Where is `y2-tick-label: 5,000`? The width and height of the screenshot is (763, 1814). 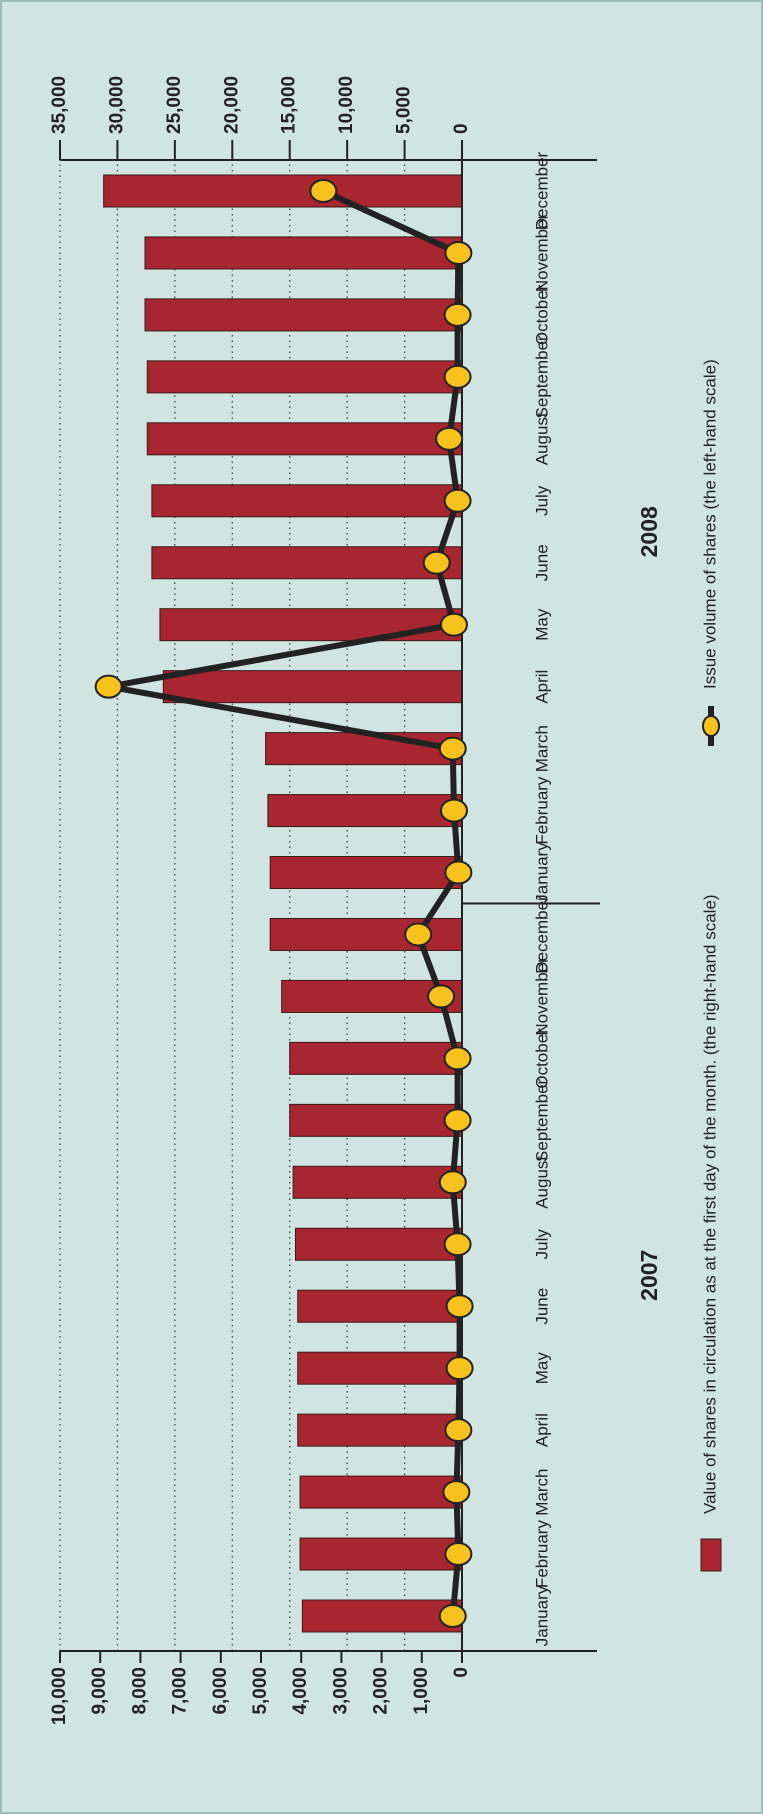
y2-tick-label: 5,000 is located at coordinates (404, 110).